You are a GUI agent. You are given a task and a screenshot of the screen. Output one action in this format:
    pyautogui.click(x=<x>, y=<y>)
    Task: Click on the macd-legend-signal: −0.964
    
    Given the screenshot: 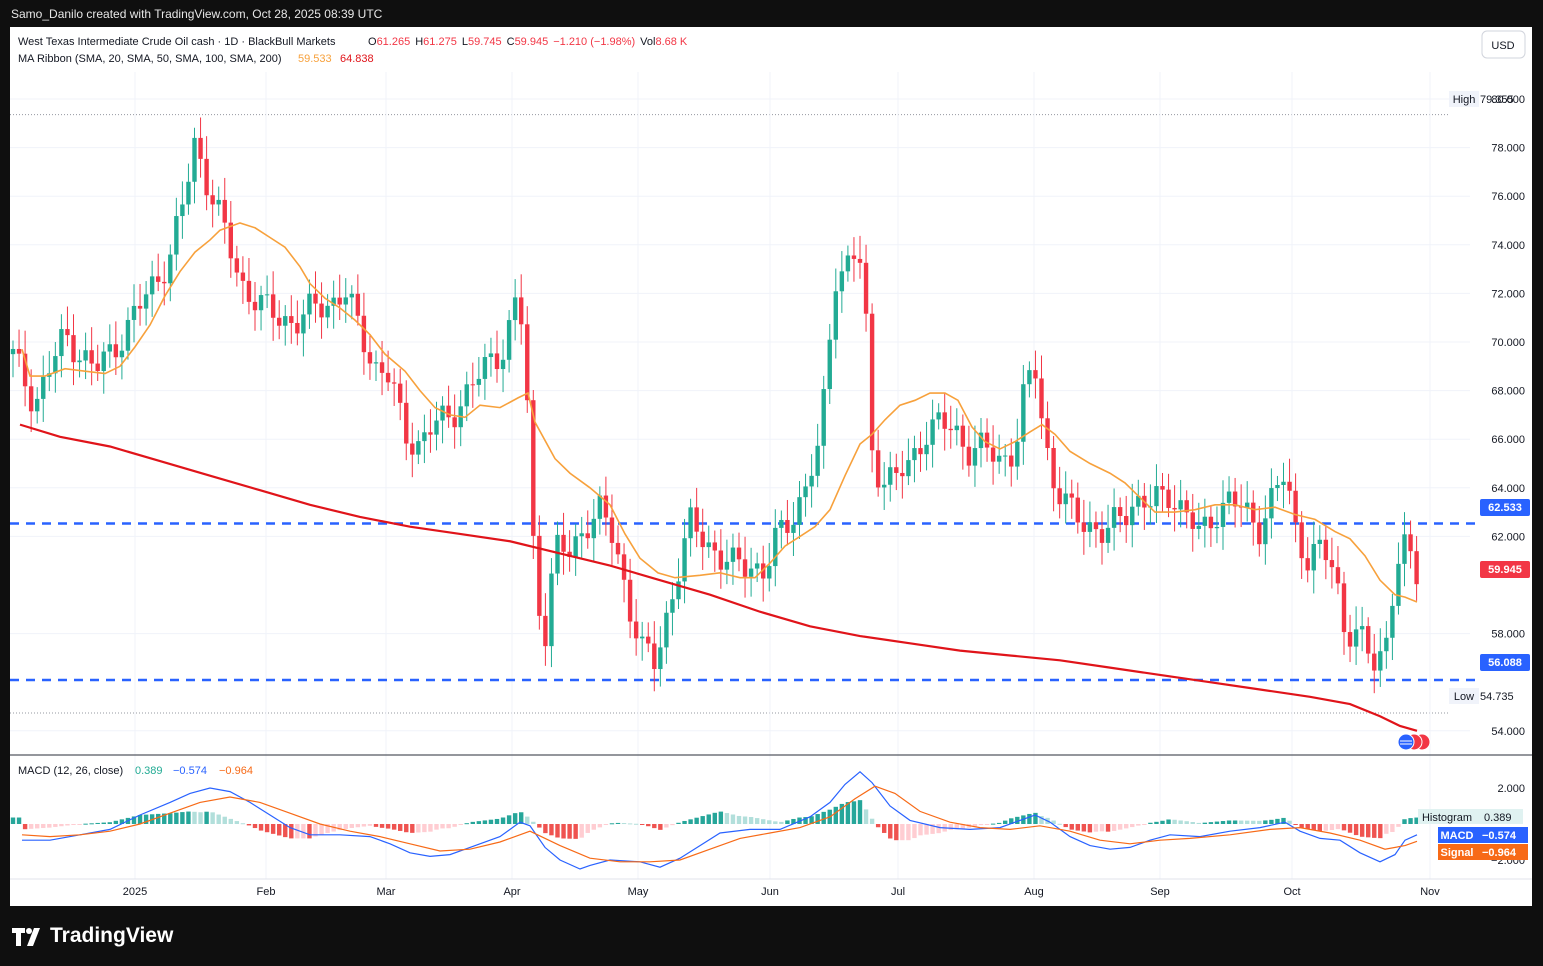 What is the action you would take?
    pyautogui.click(x=236, y=771)
    